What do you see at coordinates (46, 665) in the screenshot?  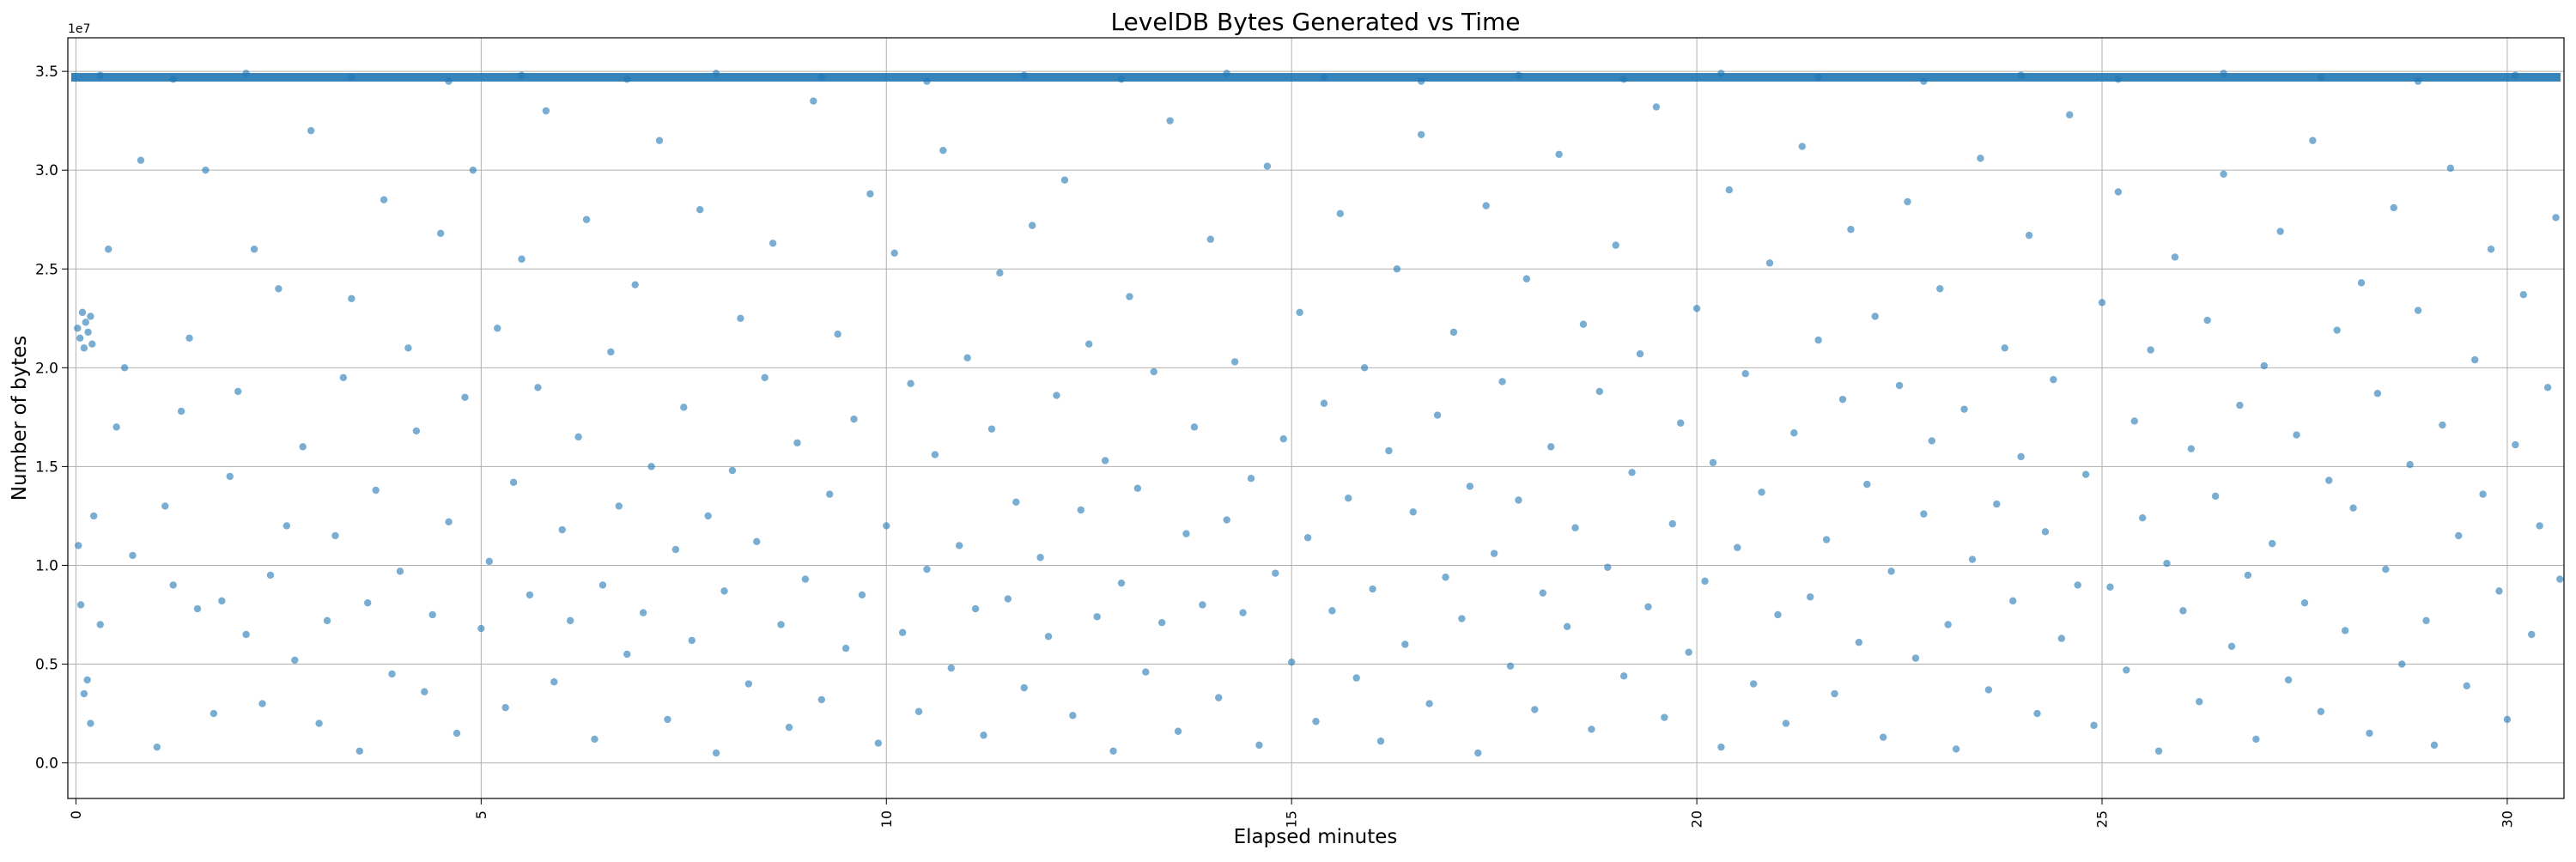 I see `y-tick-label: 0.5` at bounding box center [46, 665].